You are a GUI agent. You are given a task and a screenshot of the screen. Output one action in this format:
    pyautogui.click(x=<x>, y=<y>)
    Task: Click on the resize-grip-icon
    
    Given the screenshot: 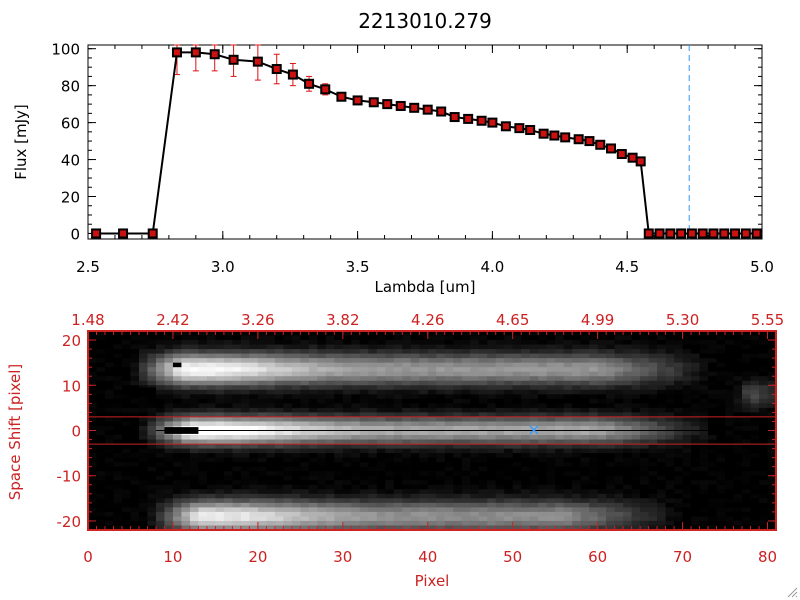 What is the action you would take?
    pyautogui.click(x=792, y=592)
    